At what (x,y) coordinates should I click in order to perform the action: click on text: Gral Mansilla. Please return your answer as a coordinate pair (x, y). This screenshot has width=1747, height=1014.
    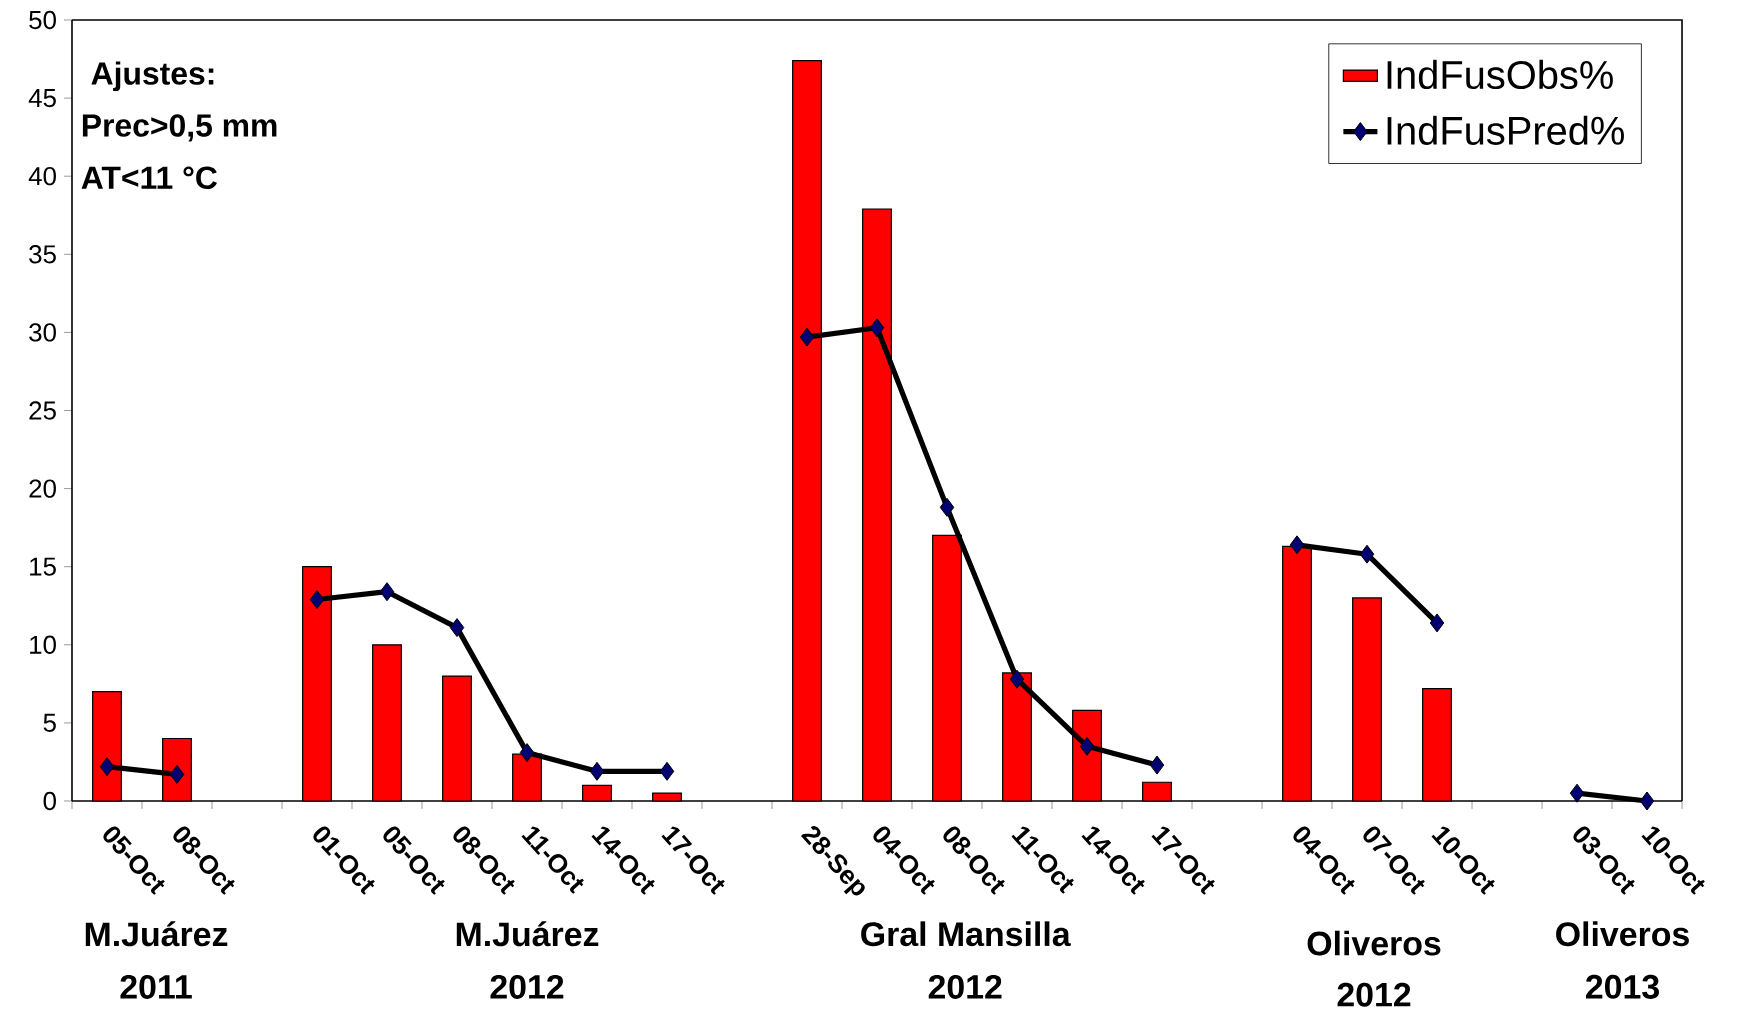
    Looking at the image, I should click on (966, 934).